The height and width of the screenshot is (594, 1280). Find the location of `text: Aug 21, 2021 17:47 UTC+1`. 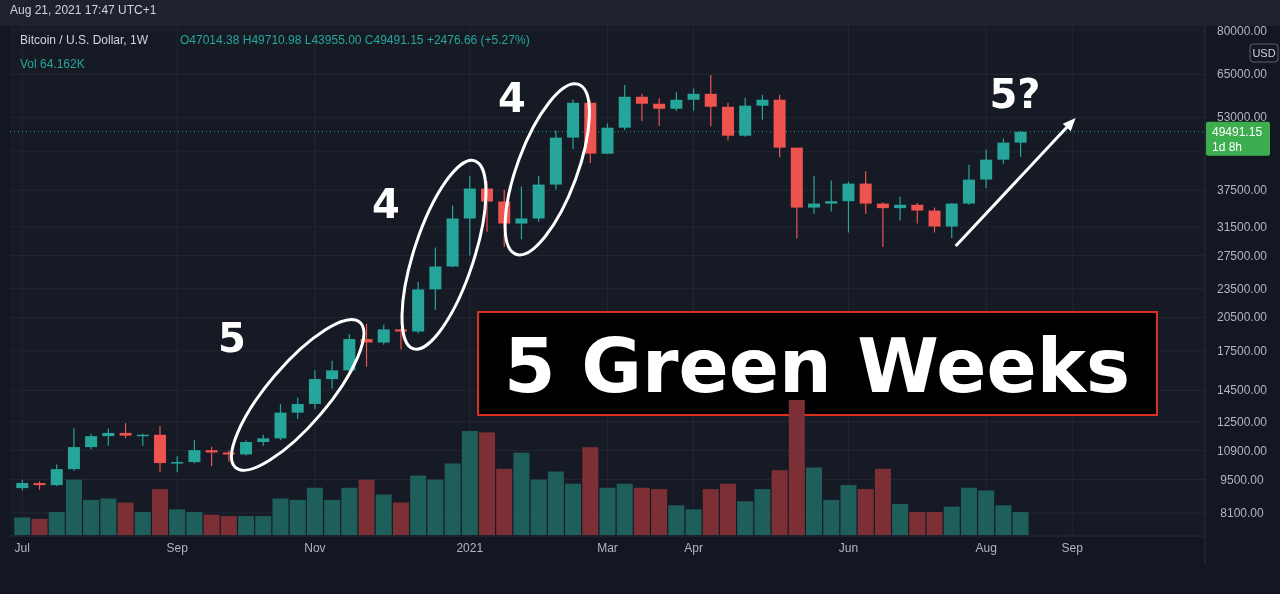

text: Aug 21, 2021 17:47 UTC+1 is located at coordinates (83, 10).